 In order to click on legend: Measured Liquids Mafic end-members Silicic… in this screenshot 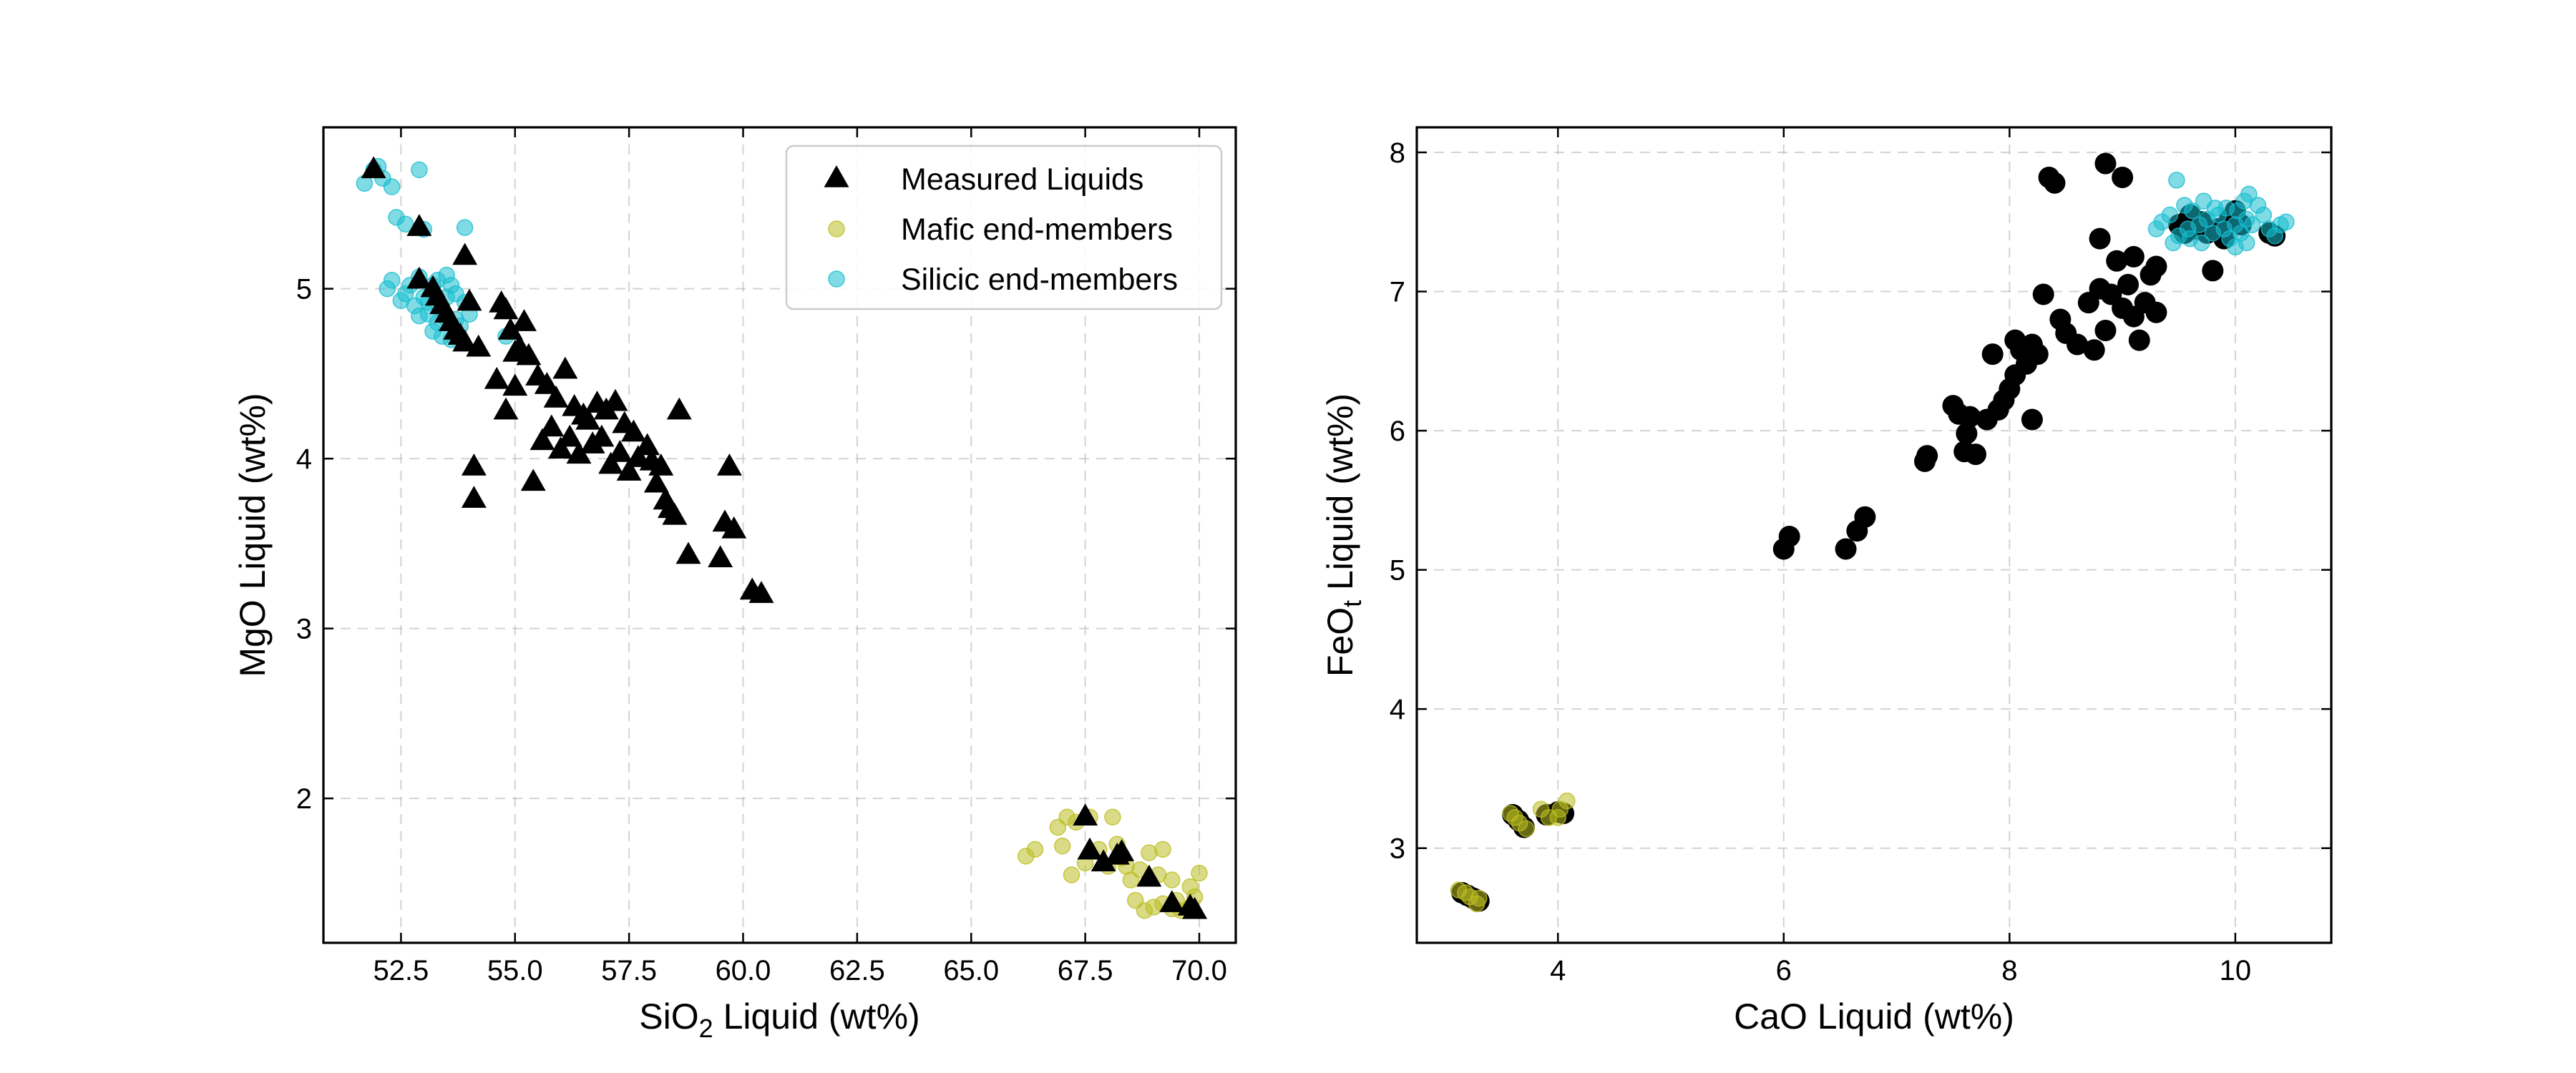, I will do `click(1004, 227)`.